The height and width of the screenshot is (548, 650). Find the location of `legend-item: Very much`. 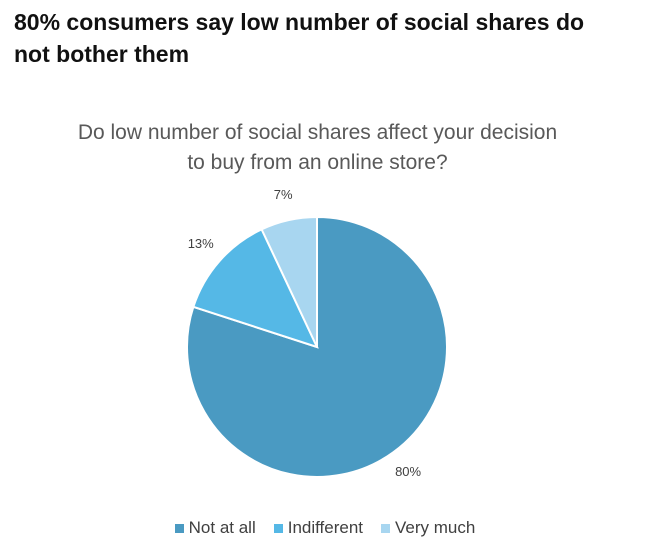

legend-item: Very much is located at coordinates (428, 528).